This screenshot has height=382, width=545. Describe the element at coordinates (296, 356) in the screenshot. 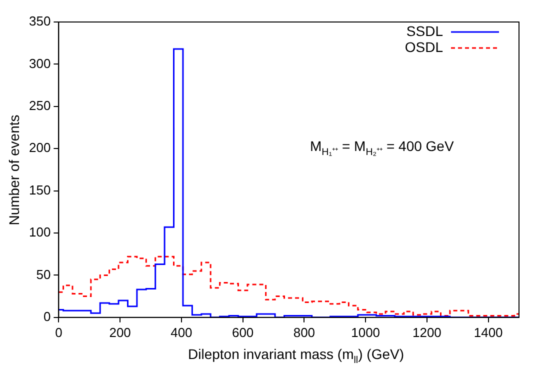

I see `x-axis-title: Dilepton invariant mass (m$_{ll}$) (GeV)` at that location.